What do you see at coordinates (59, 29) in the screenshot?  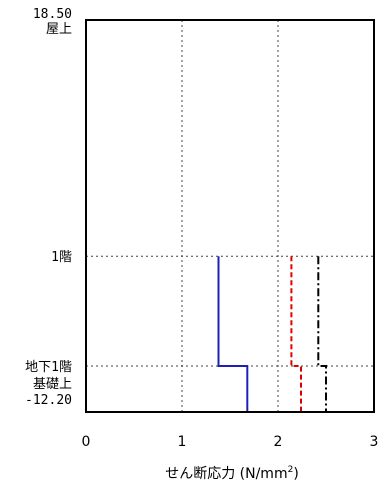 I see `y-label-top-name: 屋上` at bounding box center [59, 29].